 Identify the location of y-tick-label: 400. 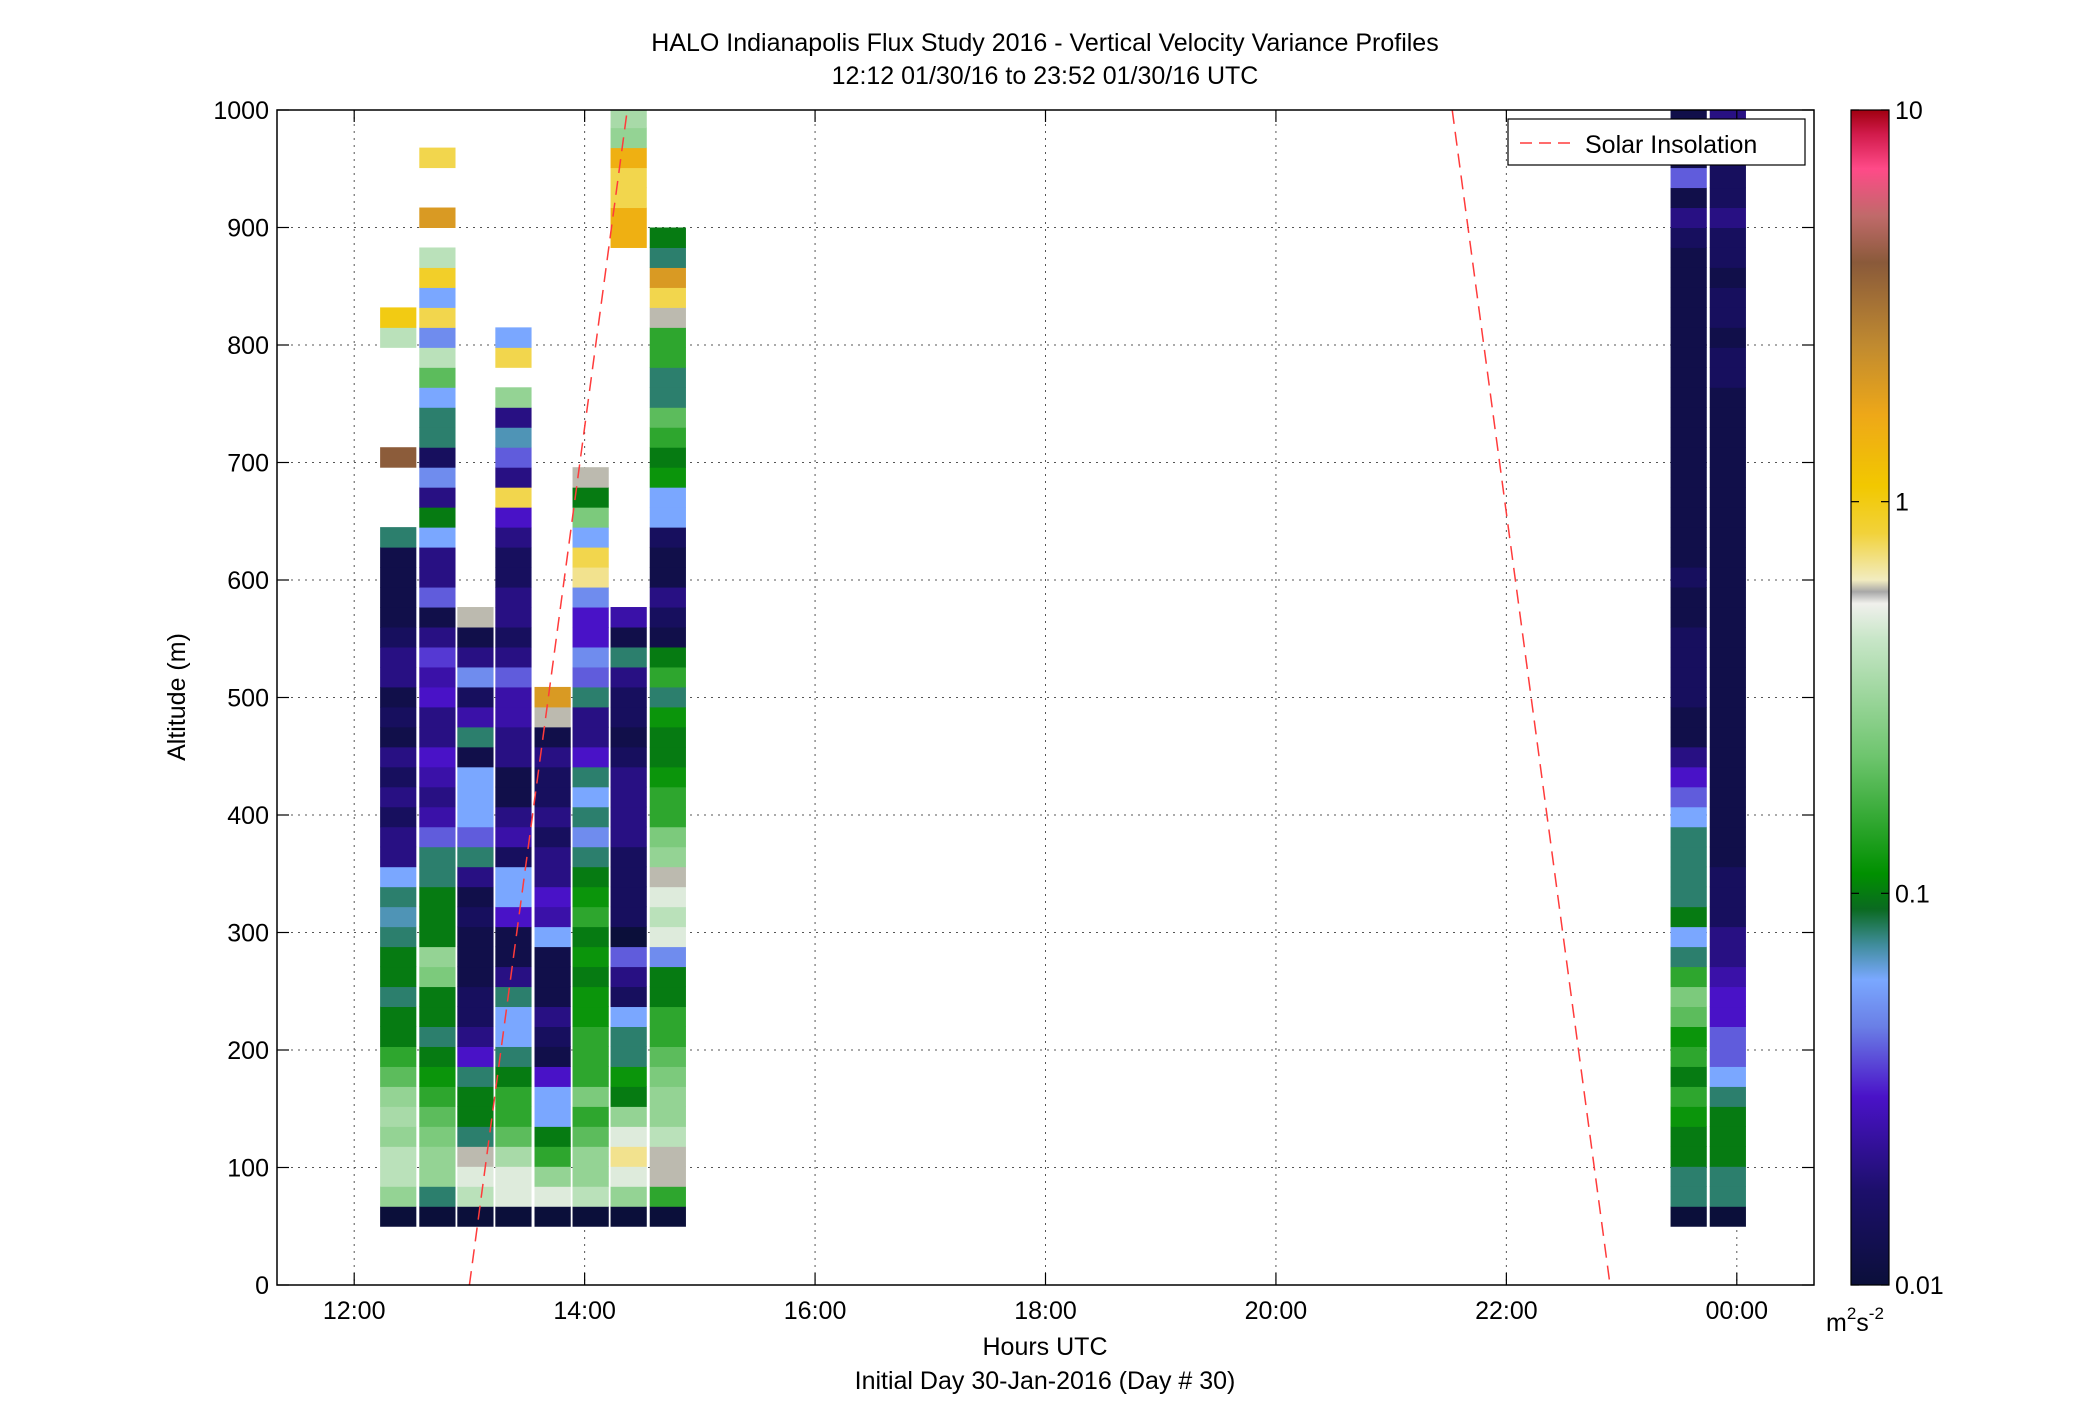
(248, 816).